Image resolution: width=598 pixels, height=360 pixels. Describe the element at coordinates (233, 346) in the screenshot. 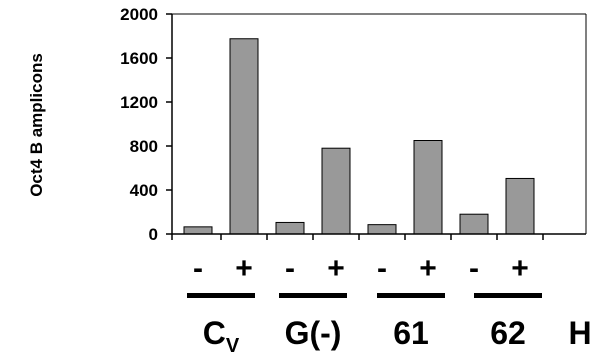

I see `group-label-subscript: V` at that location.